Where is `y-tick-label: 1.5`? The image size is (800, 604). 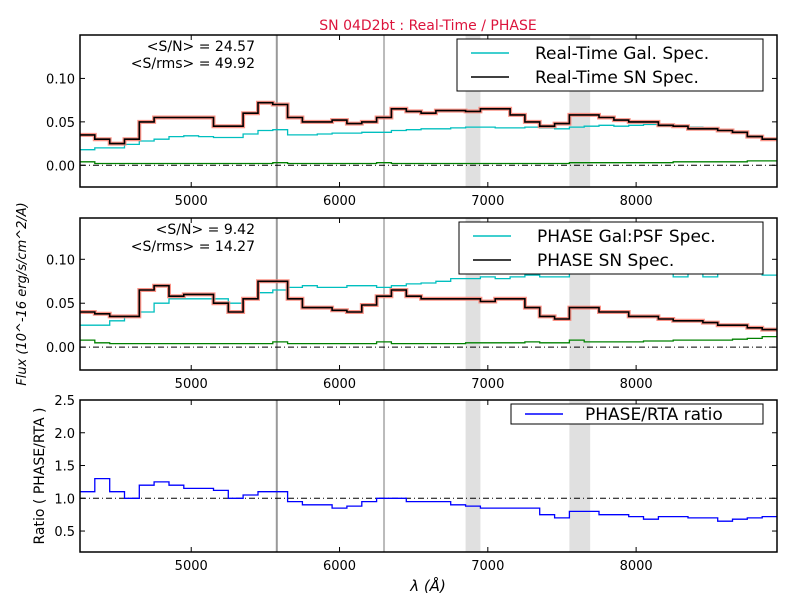
y-tick-label: 1.5 is located at coordinates (64, 467).